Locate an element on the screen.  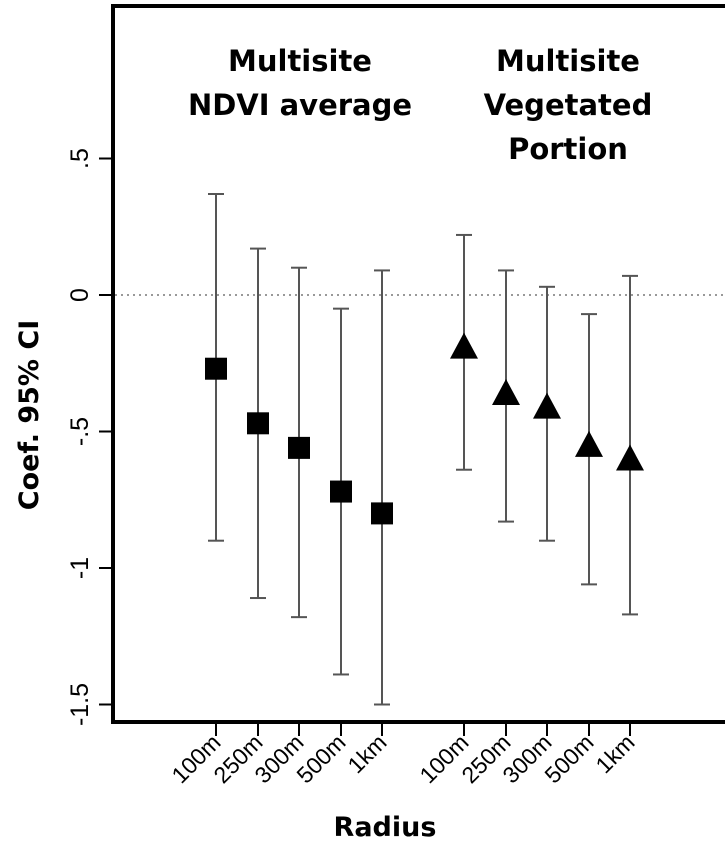
y-axis-title: Coef. 95% CI is located at coordinates (29, 415).